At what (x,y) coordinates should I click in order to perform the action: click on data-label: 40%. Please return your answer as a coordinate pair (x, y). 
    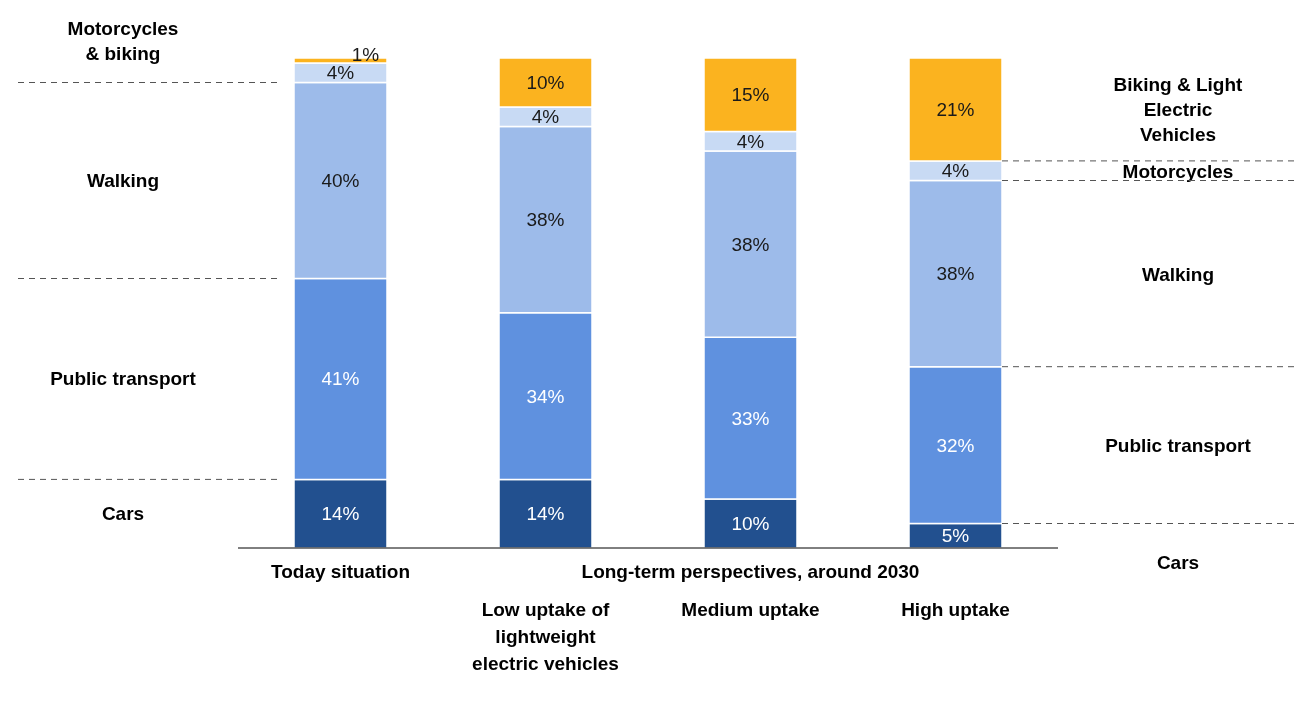
    Looking at the image, I should click on (340, 180).